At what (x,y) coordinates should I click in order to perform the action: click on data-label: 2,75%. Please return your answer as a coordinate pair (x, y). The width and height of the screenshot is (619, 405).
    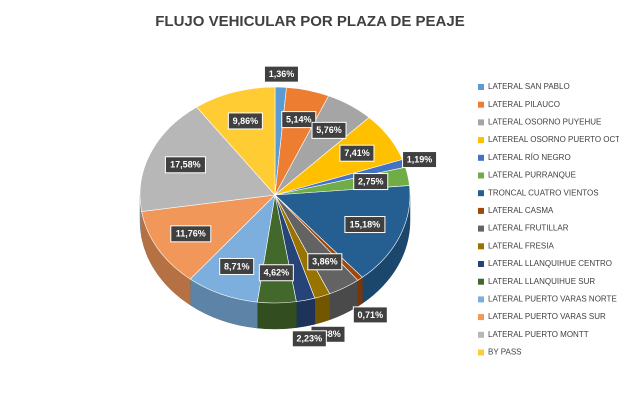
    Looking at the image, I should click on (371, 181).